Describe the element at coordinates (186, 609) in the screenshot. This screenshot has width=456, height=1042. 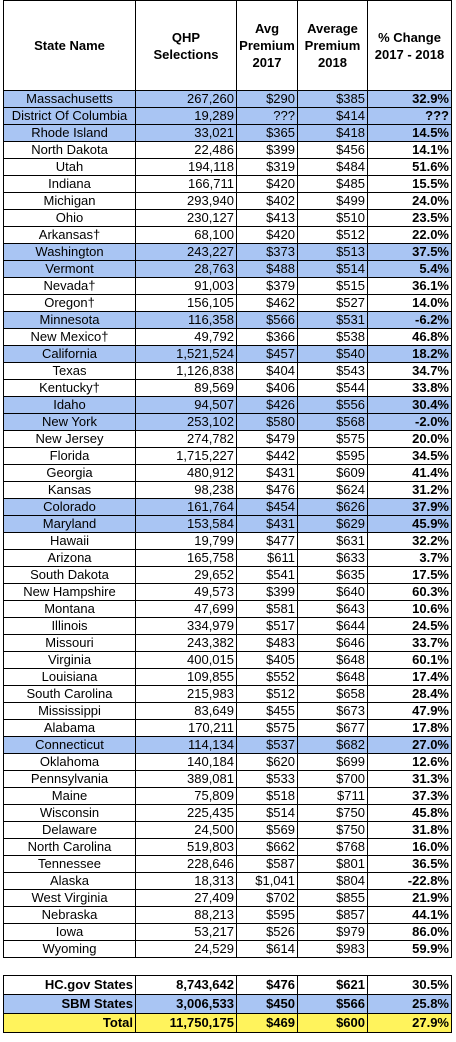
I see `cell: 47,699` at that location.